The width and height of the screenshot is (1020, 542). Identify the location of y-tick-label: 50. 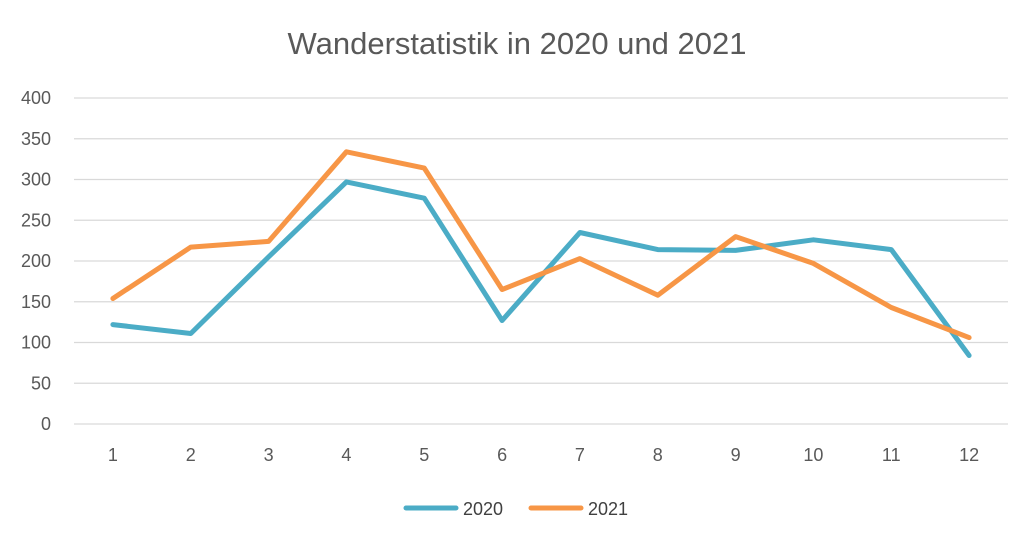
(41, 383).